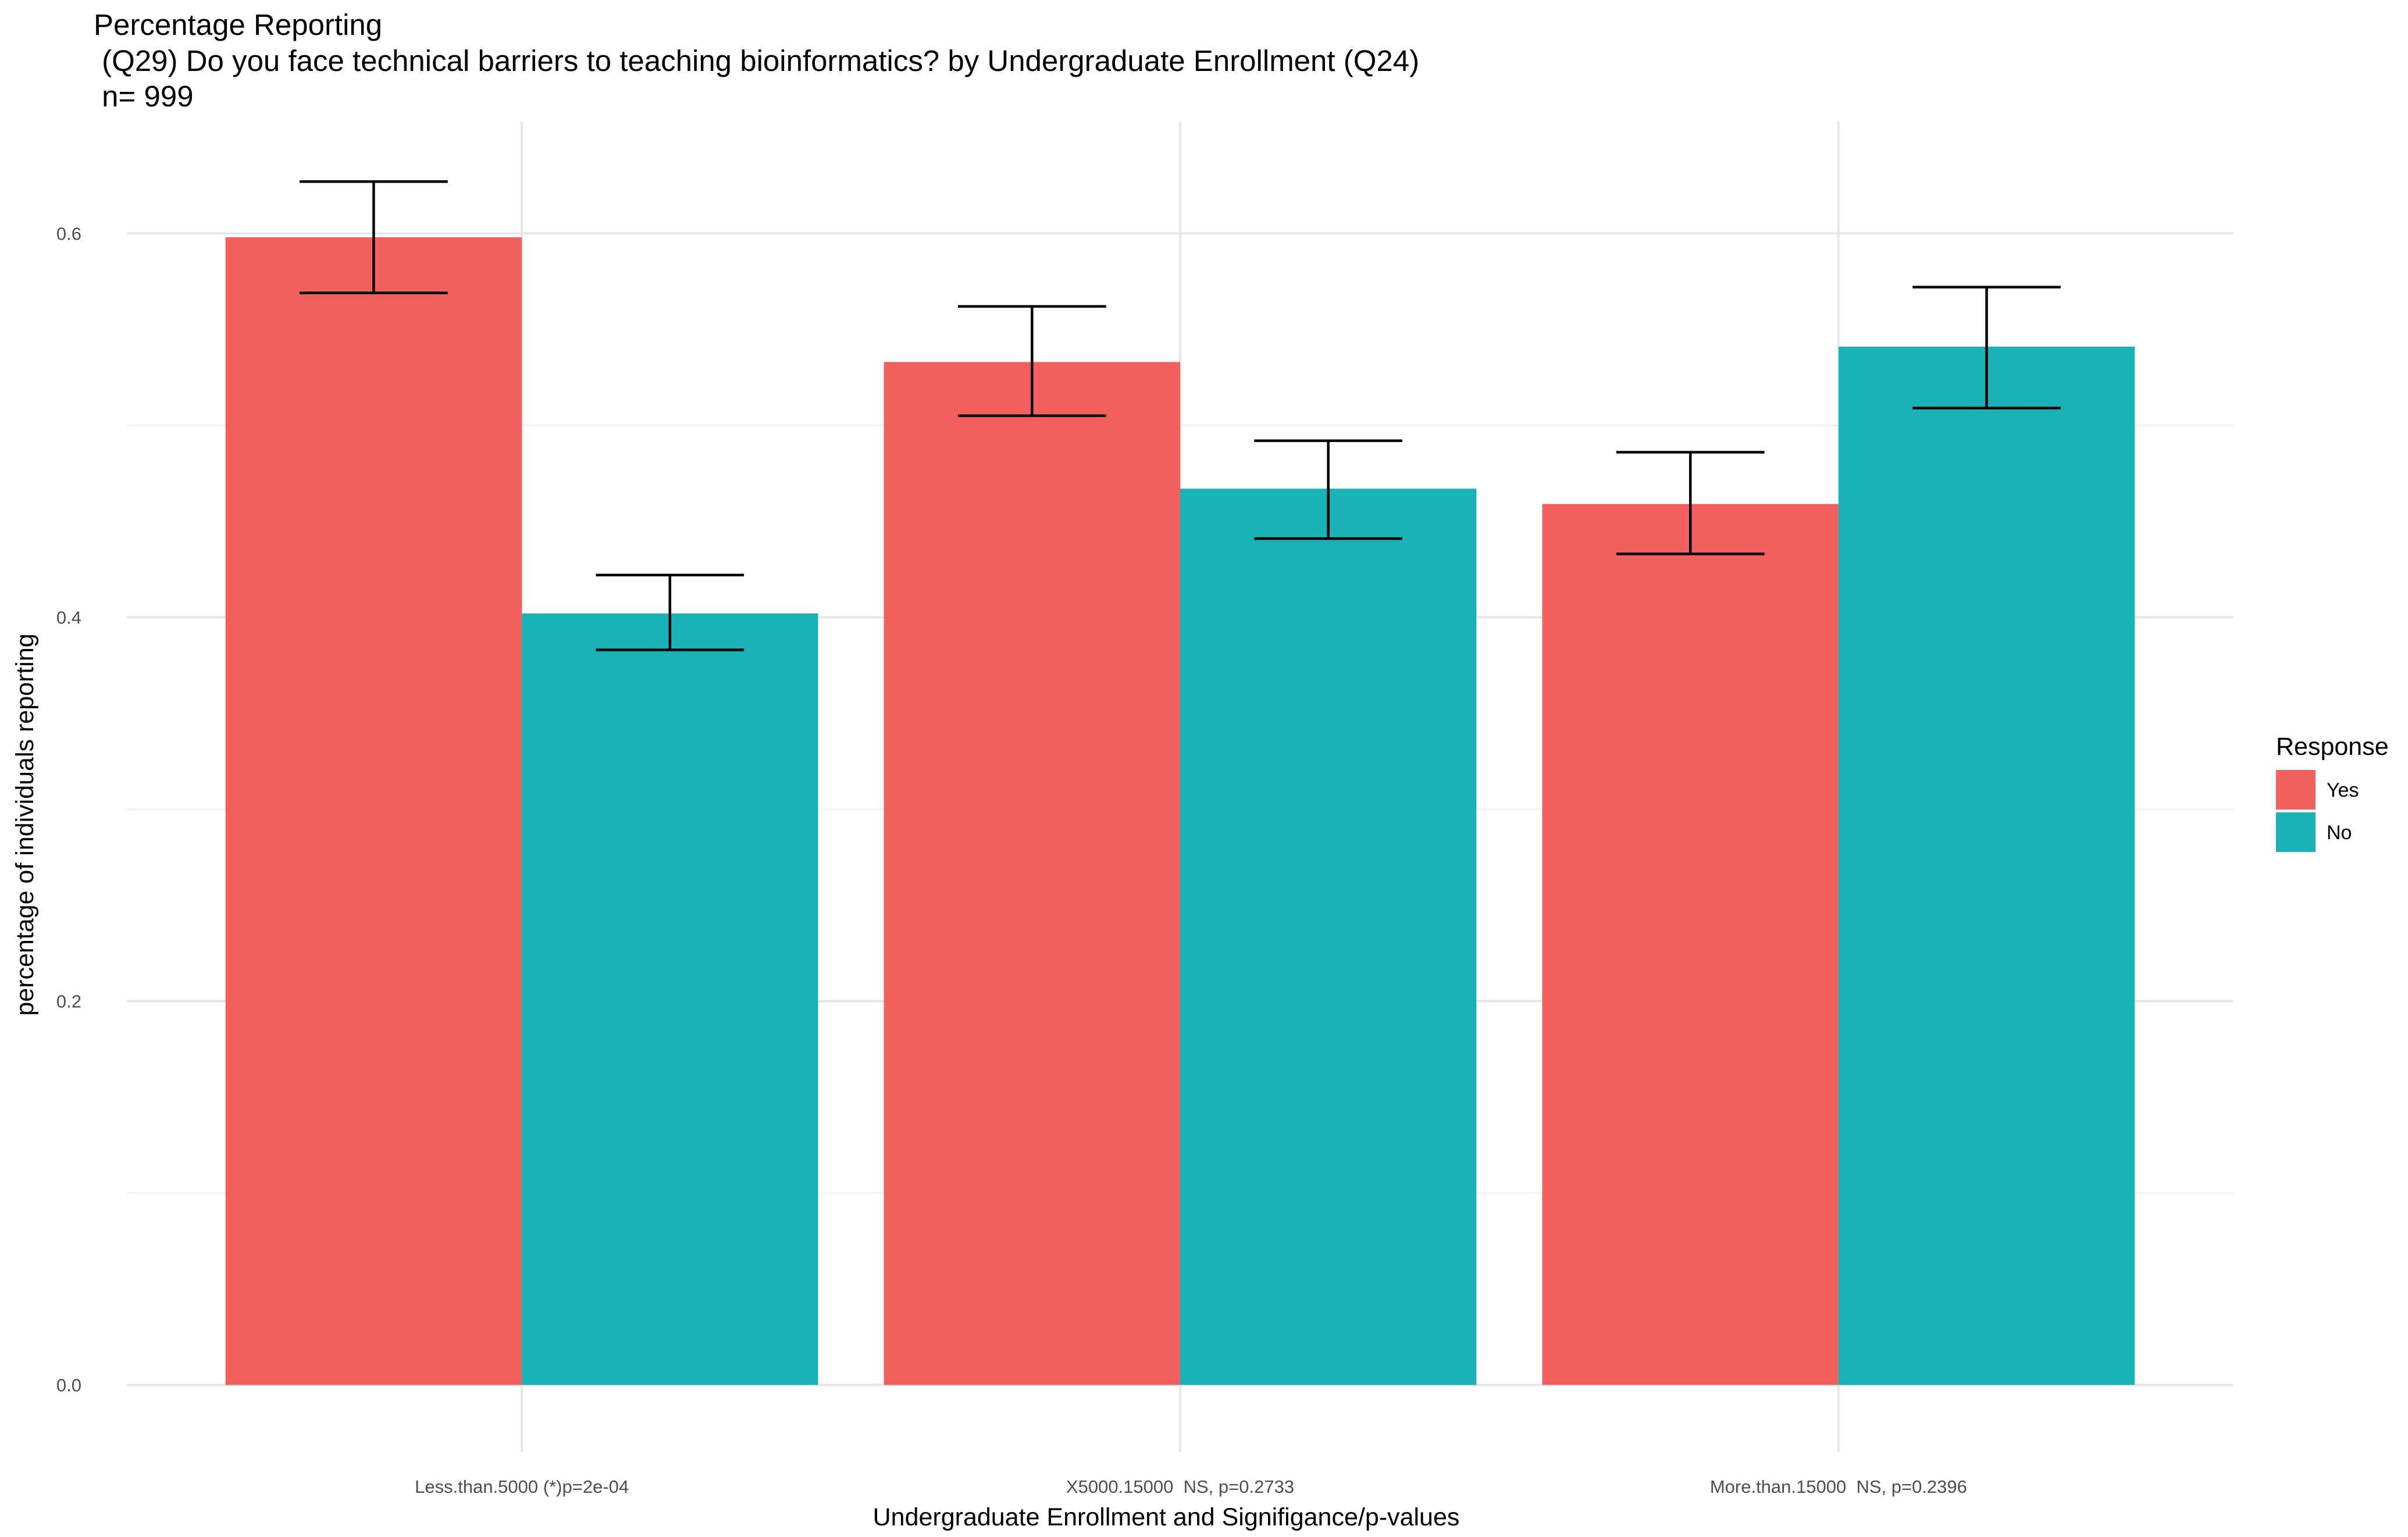 The width and height of the screenshot is (2408, 1537). What do you see at coordinates (238, 24) in the screenshot?
I see `title-line-1: Percentage Reporting` at bounding box center [238, 24].